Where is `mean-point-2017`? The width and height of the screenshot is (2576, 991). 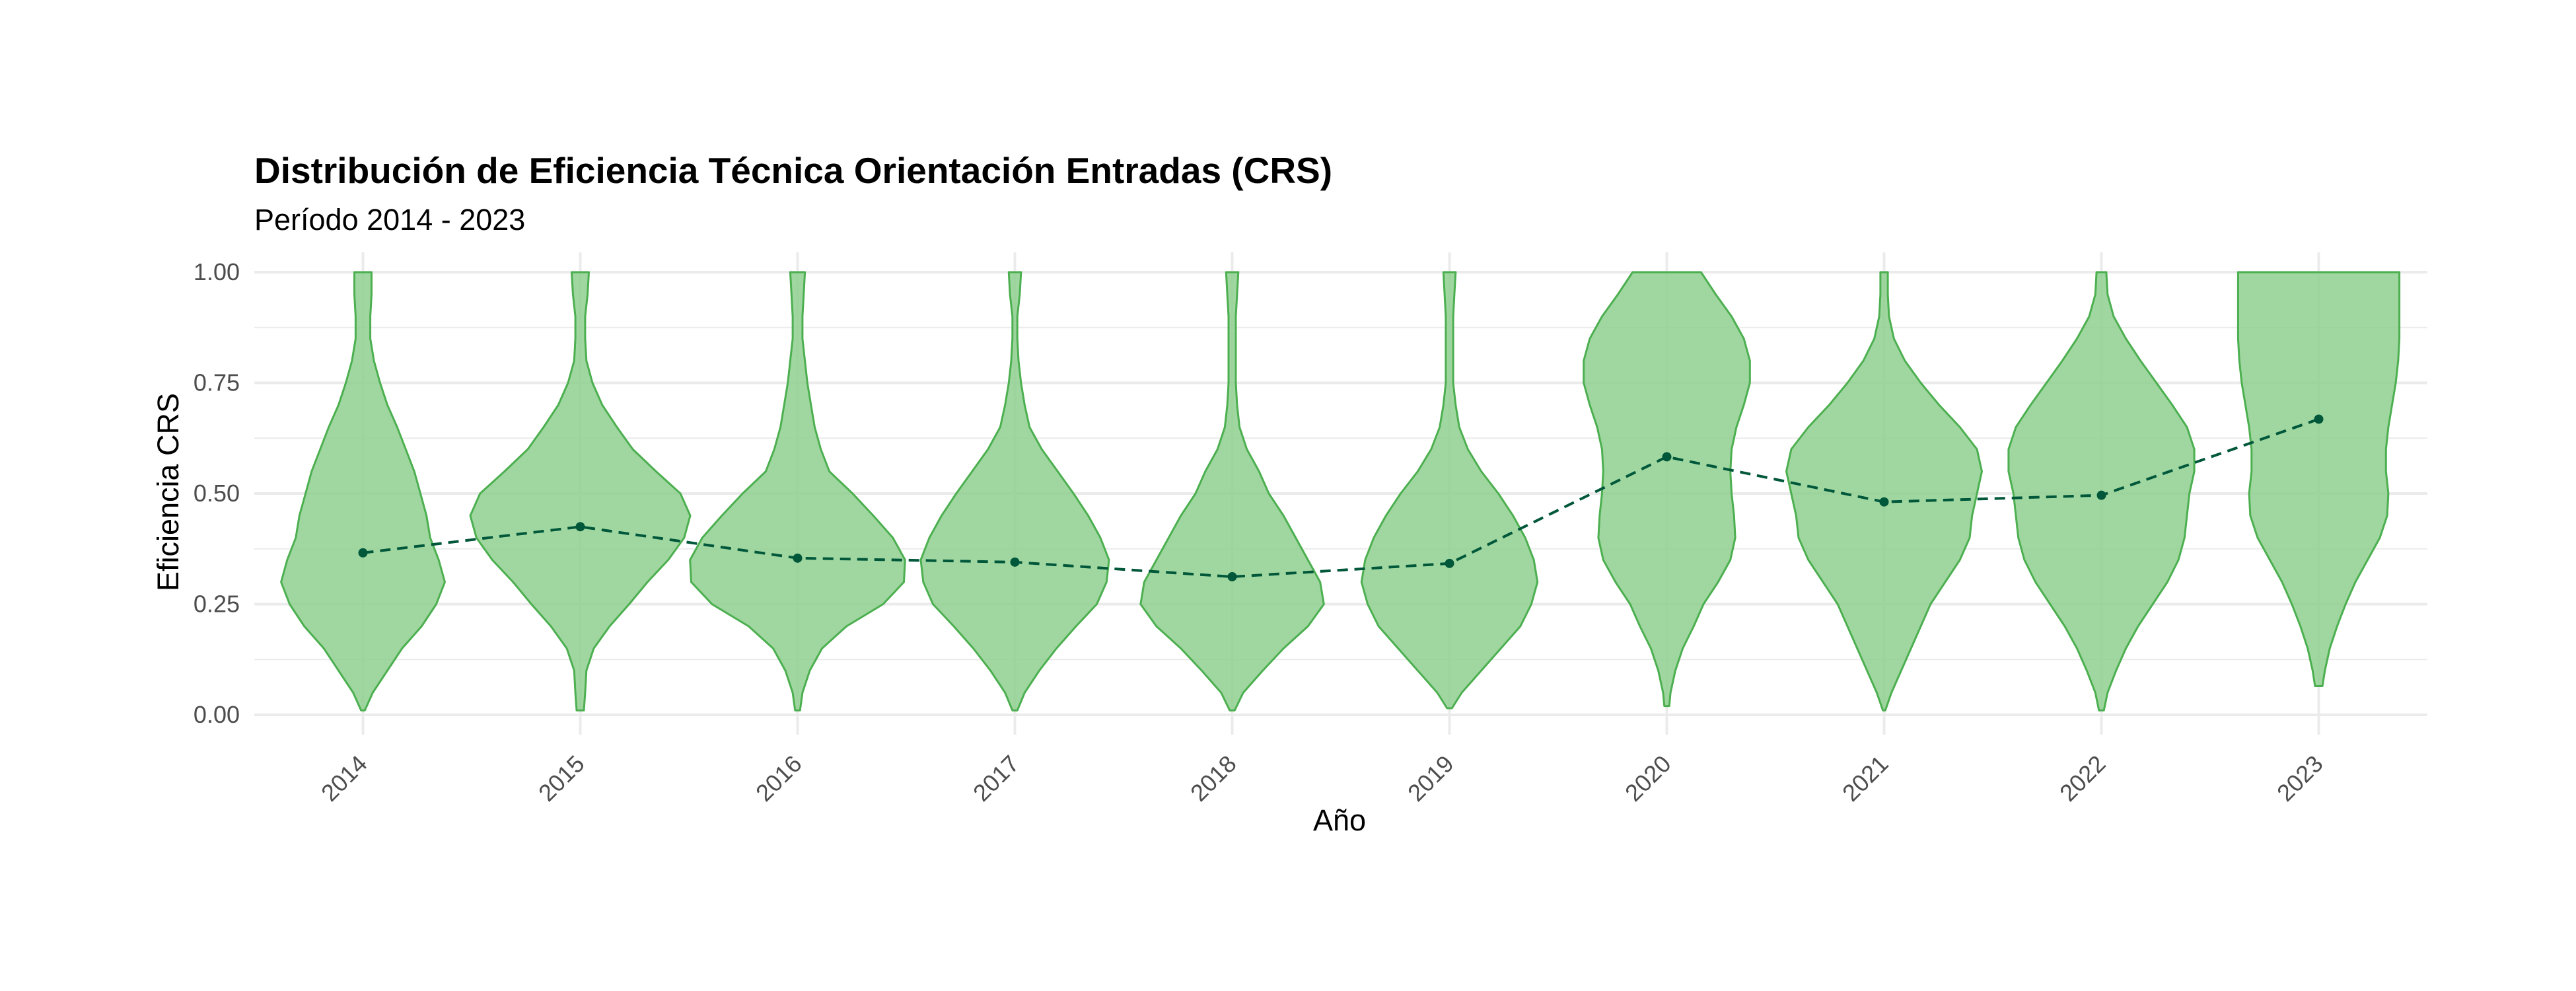
mean-point-2017 is located at coordinates (1015, 562).